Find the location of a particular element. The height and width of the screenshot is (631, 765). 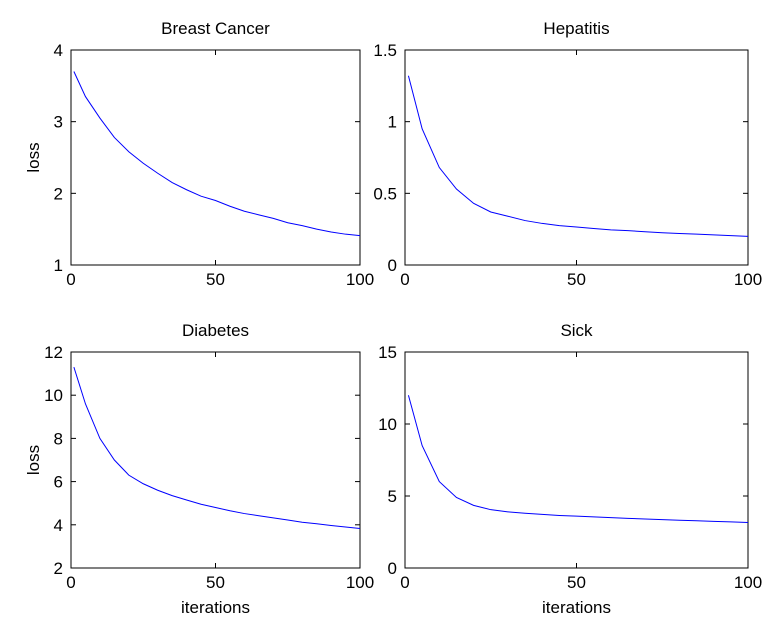

subplot-title: Breast Cancer is located at coordinates (215, 28).